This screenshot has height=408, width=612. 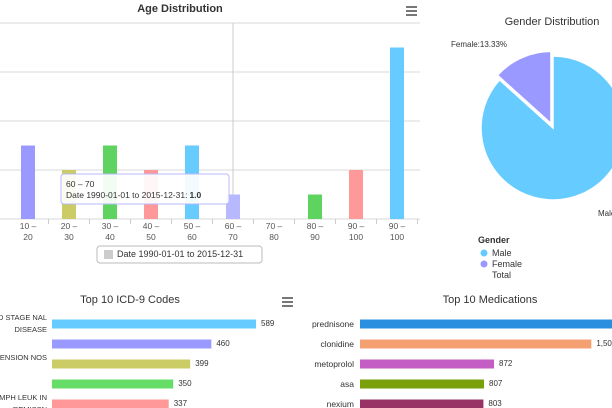 What do you see at coordinates (151, 231) in the screenshot?
I see `x-tick-label: 40 – 50` at bounding box center [151, 231].